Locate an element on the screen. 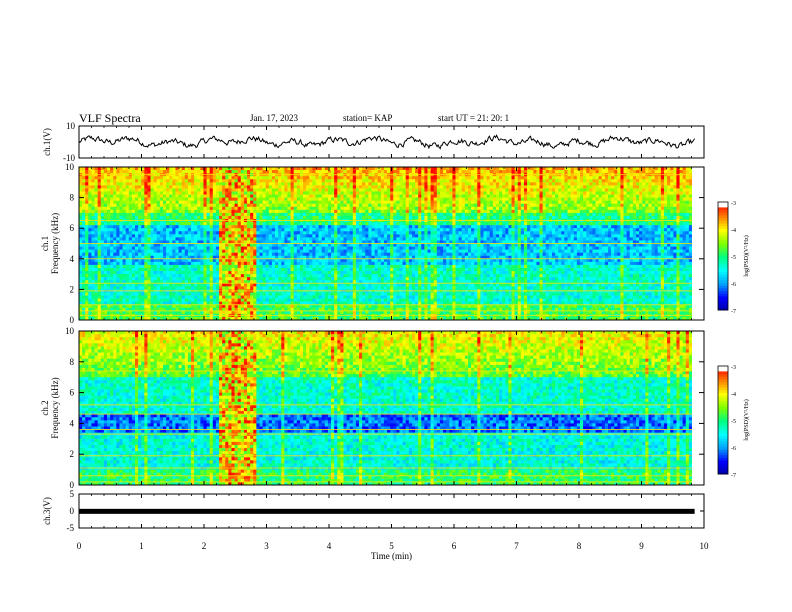 This screenshot has width=792, height=612. ch1-ytick: 10 is located at coordinates (70, 167).